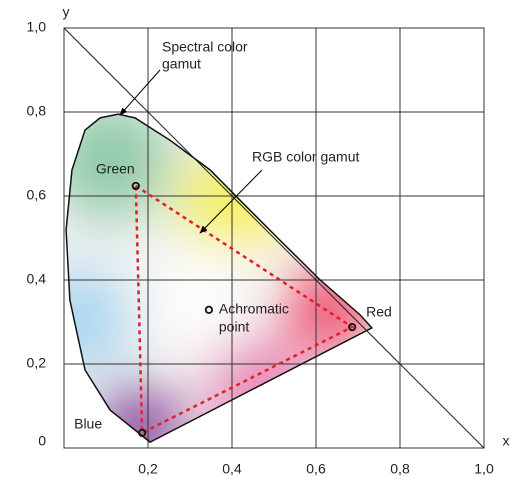  I want to click on y-tick-label: 0,6, so click(37, 195).